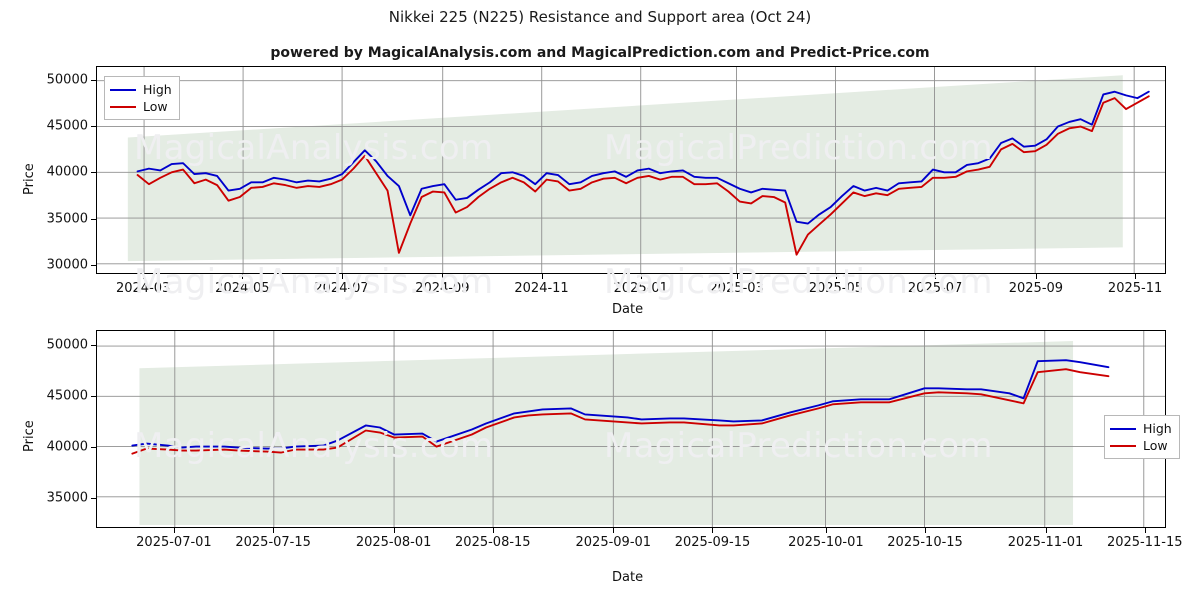 This screenshot has height=600, width=1200. Describe the element at coordinates (1045, 542) in the screenshot. I see `x-tick-label: 2025-11-01` at that location.